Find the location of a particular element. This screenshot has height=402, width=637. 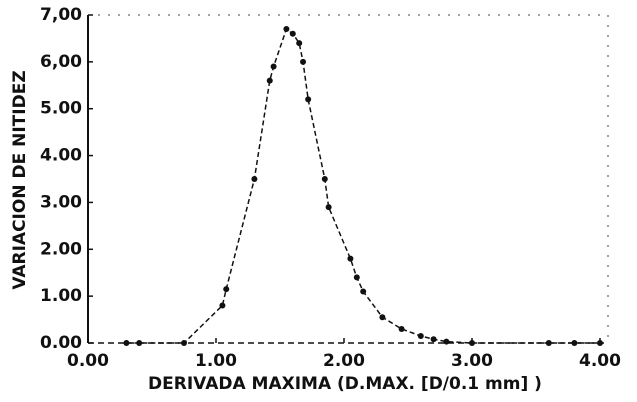

y-tick-label: 6,00 is located at coordinates (61, 62).